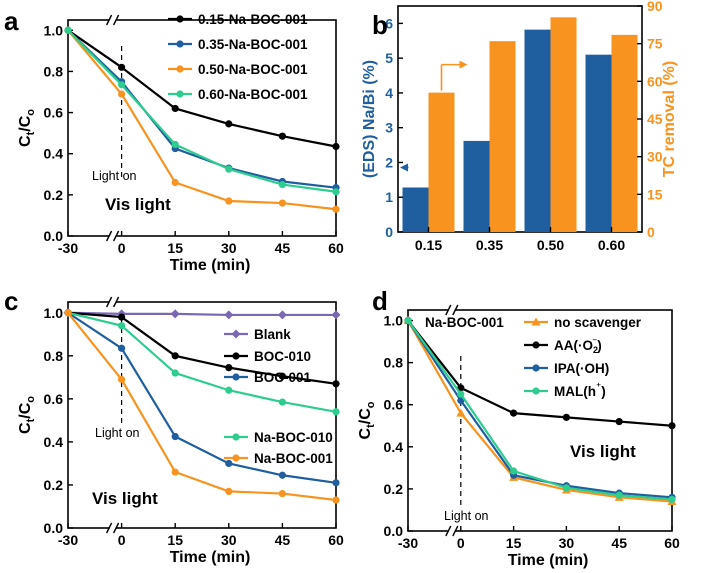 Image resolution: width=728 pixels, height=573 pixels. I want to click on panel-a-y-tick-label-2: 0.4, so click(54, 154).